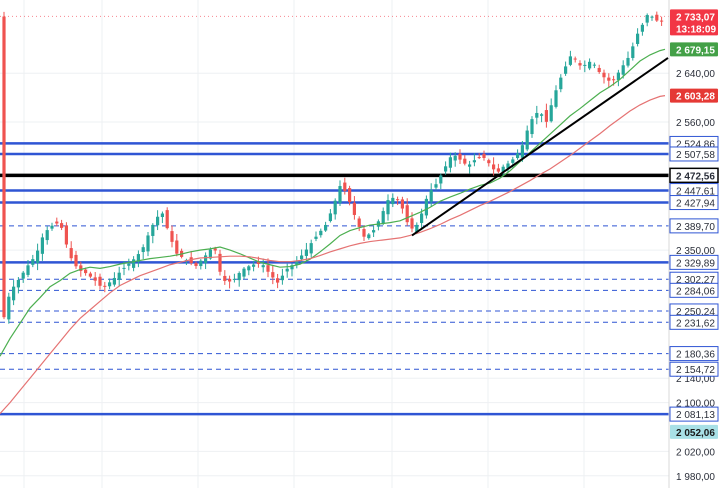  What do you see at coordinates (695, 17) in the screenshot?
I see `price-badge-label-0: 2 733,07` at bounding box center [695, 17].